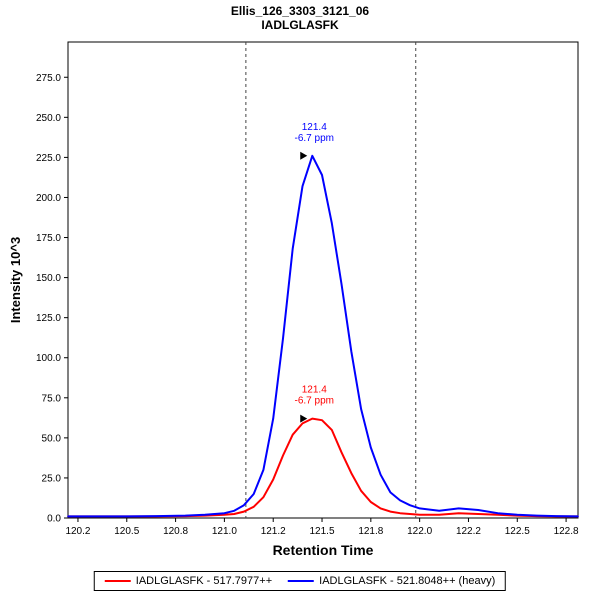 This screenshot has width=600, height=600. Describe the element at coordinates (273, 531) in the screenshot. I see `x-tick-label: 121.2` at that location.